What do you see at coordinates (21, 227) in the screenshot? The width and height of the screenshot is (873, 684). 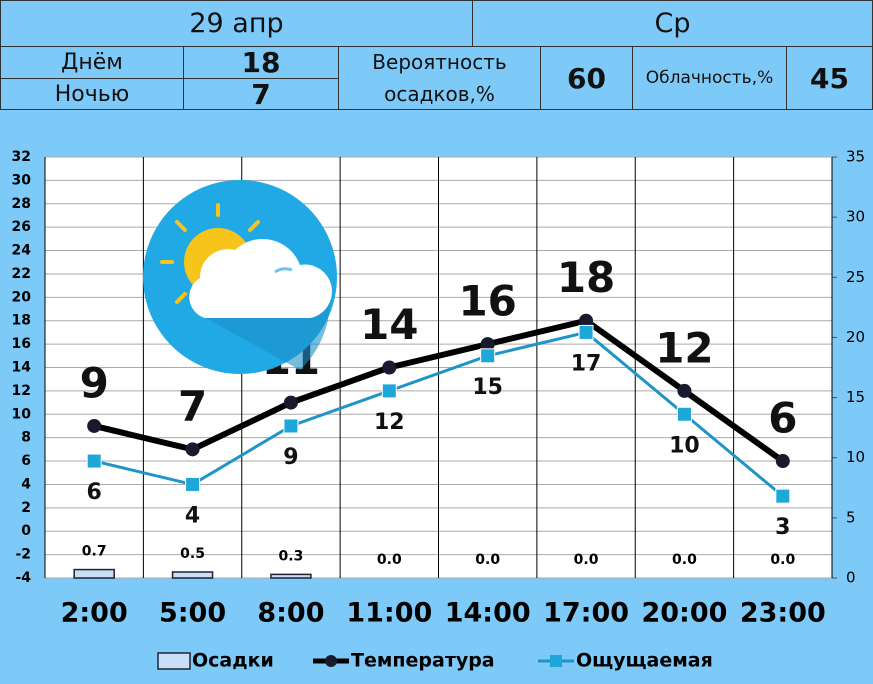 I see `y-tick-label: 26` at bounding box center [21, 227].